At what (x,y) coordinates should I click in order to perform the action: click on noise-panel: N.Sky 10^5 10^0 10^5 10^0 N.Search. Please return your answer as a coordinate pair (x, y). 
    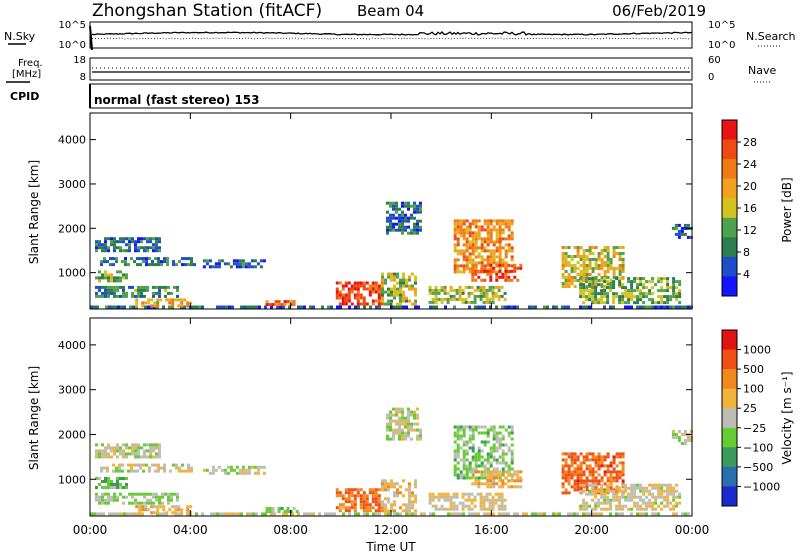
    Looking at the image, I should click on (400, 35).